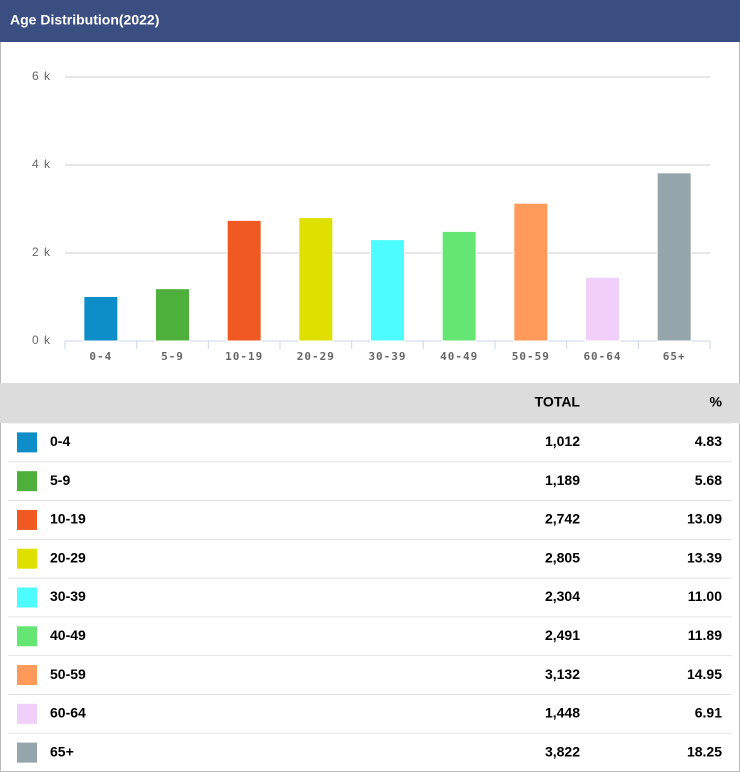 The height and width of the screenshot is (772, 740). Describe the element at coordinates (387, 356) in the screenshot. I see `x-tick-label: 30-39` at that location.